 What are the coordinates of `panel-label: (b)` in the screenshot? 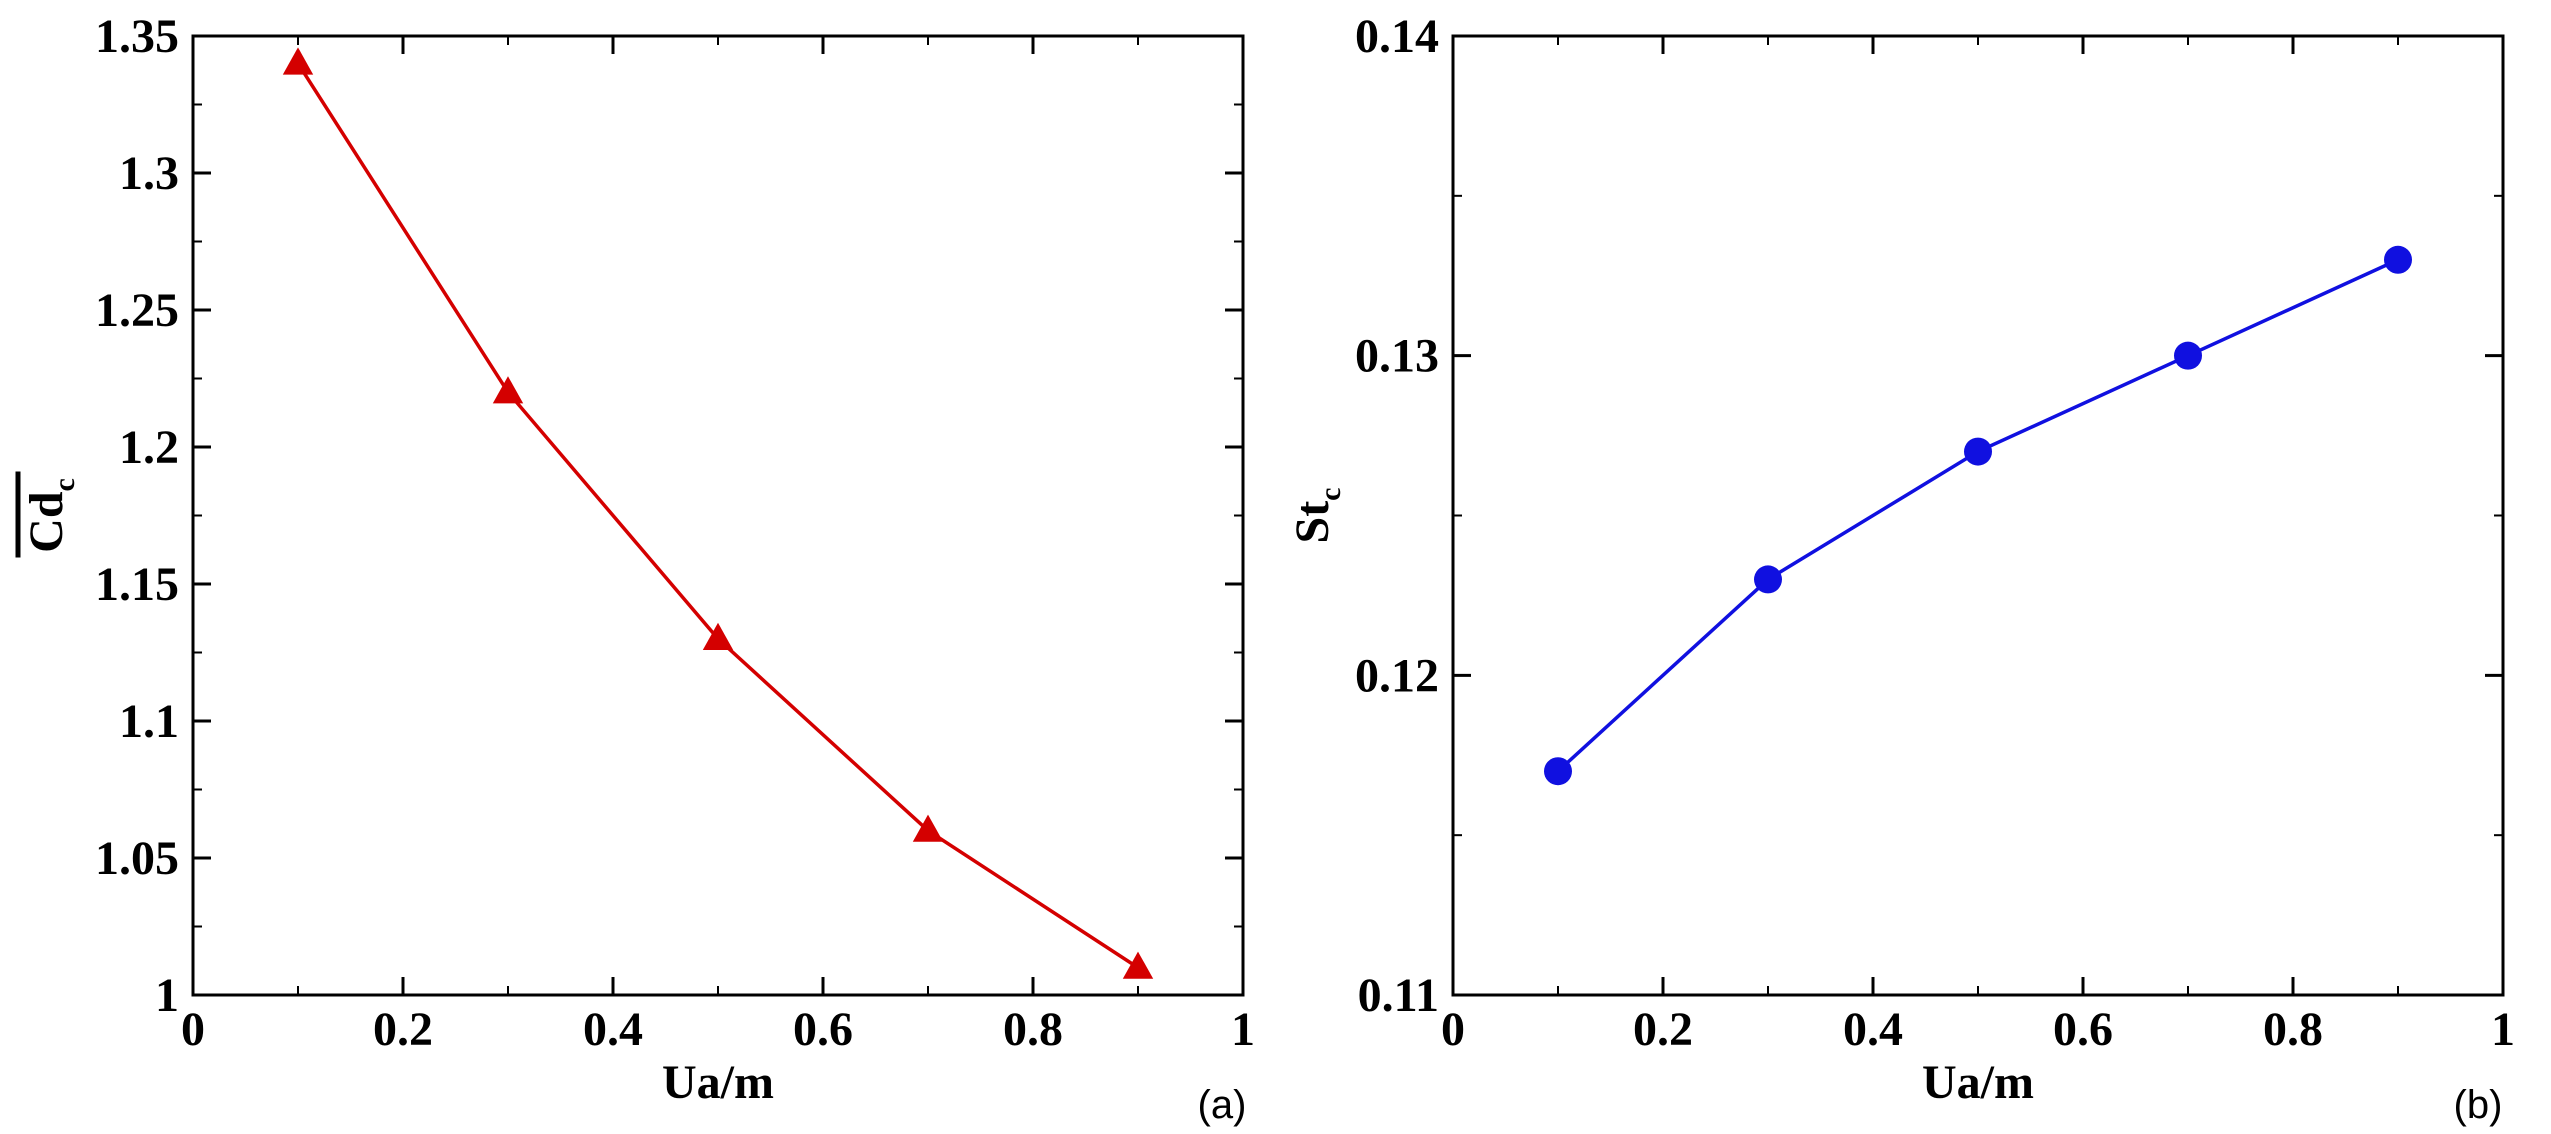 It's located at (2478, 1105).